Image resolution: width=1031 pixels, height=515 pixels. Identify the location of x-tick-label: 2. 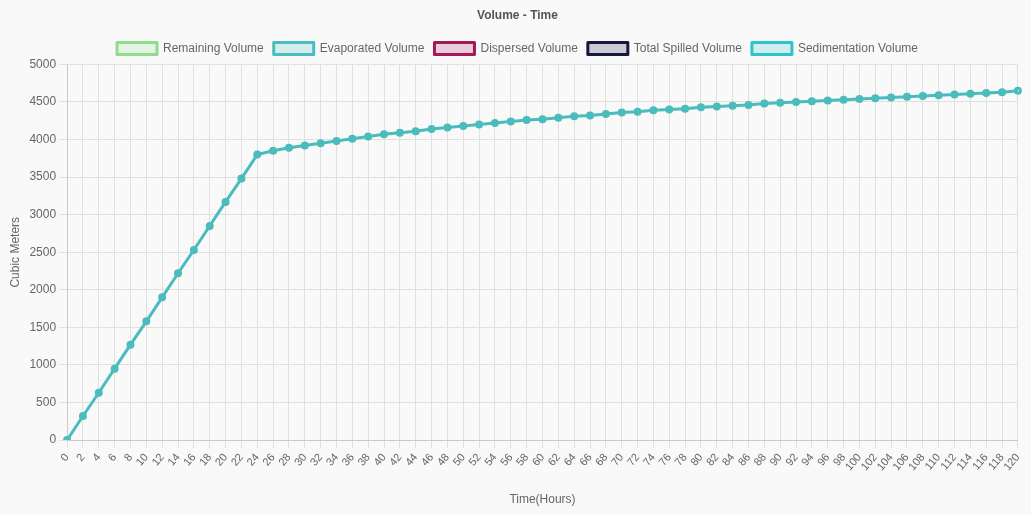
(80, 457).